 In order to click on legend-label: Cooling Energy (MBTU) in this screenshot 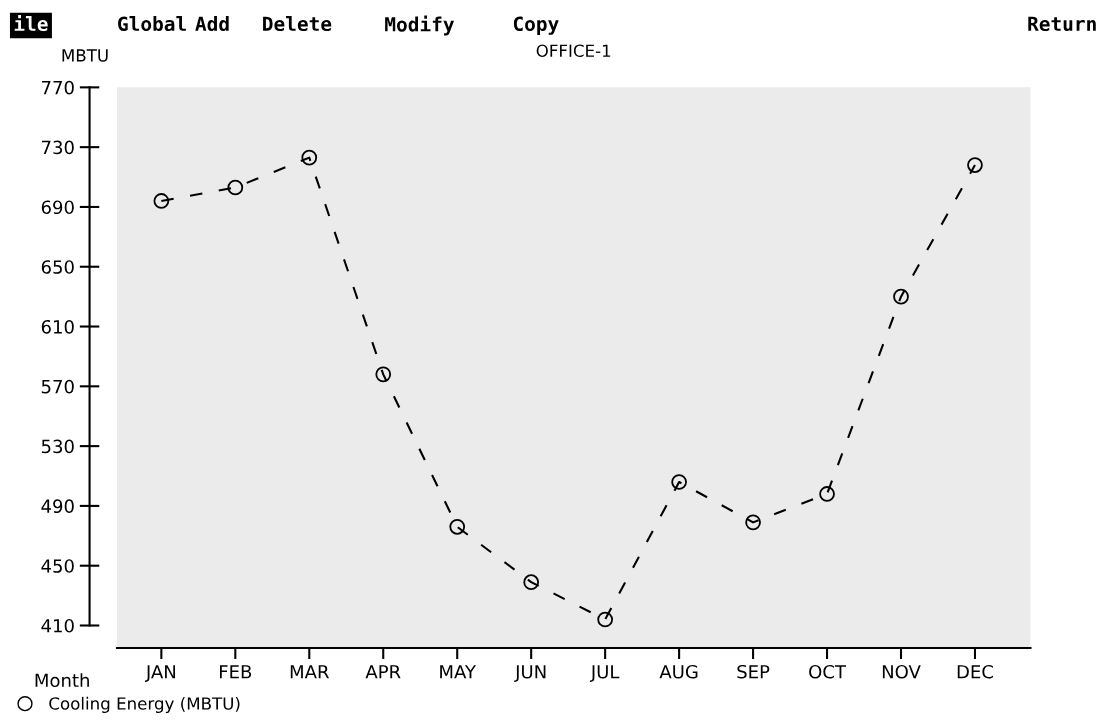, I will do `click(144, 704)`.